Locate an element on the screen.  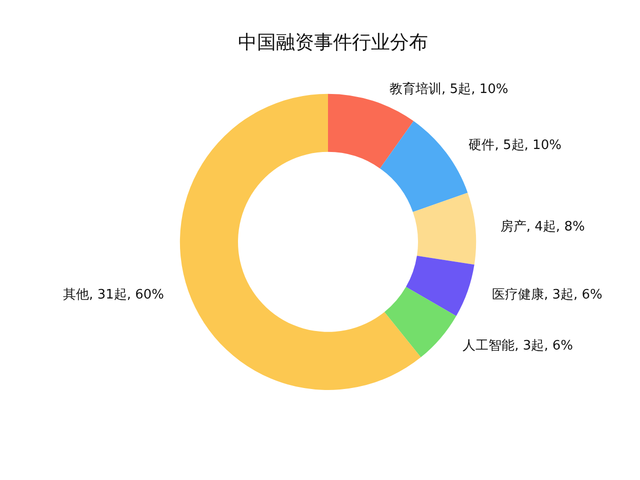
slice-label: 硬件, 5起, 10% is located at coordinates (515, 145).